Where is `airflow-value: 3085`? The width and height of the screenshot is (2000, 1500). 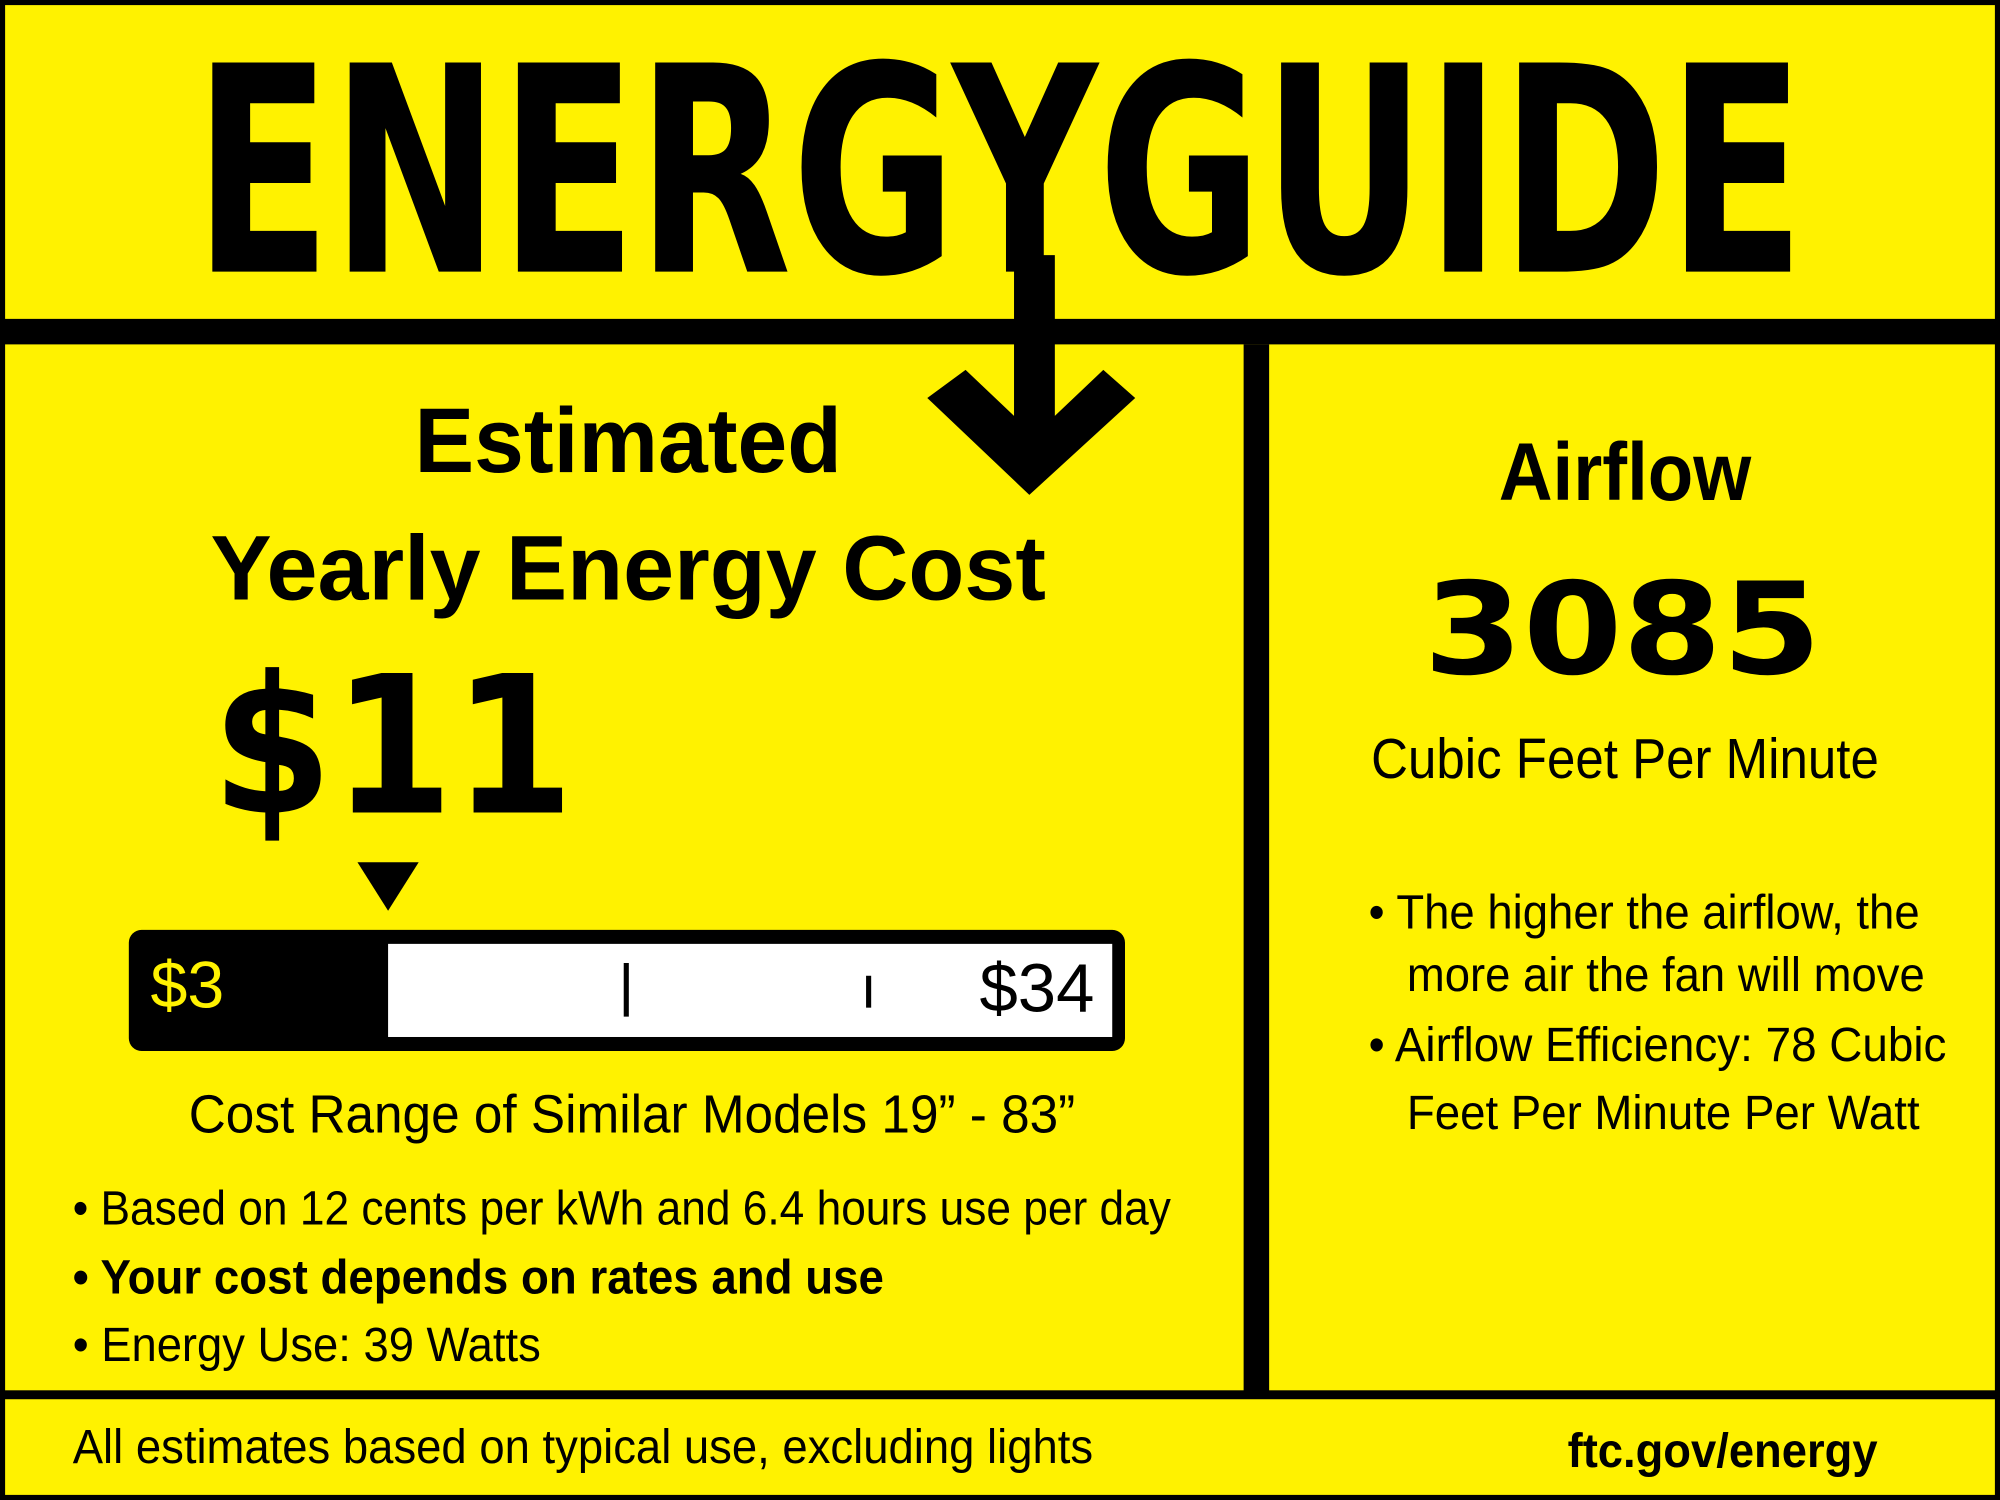
airflow-value: 3085 is located at coordinates (1622, 630).